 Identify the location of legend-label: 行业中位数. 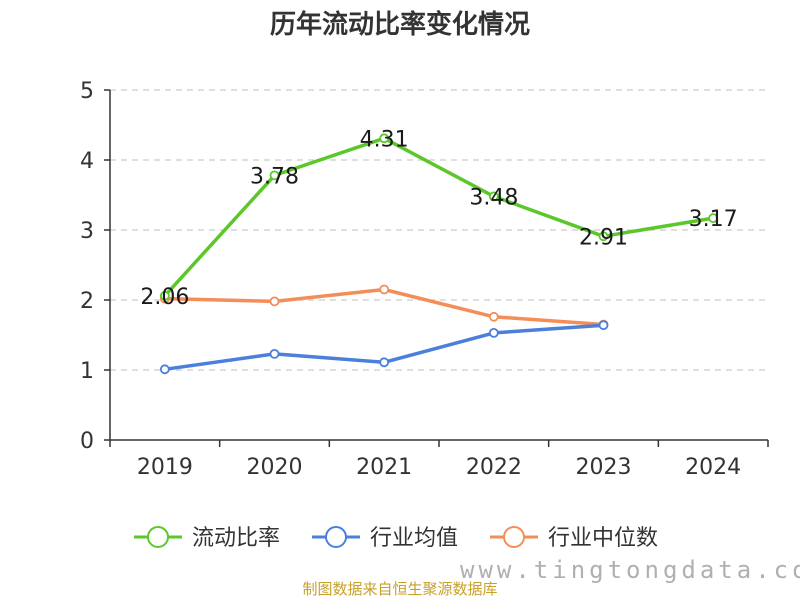
(603, 538).